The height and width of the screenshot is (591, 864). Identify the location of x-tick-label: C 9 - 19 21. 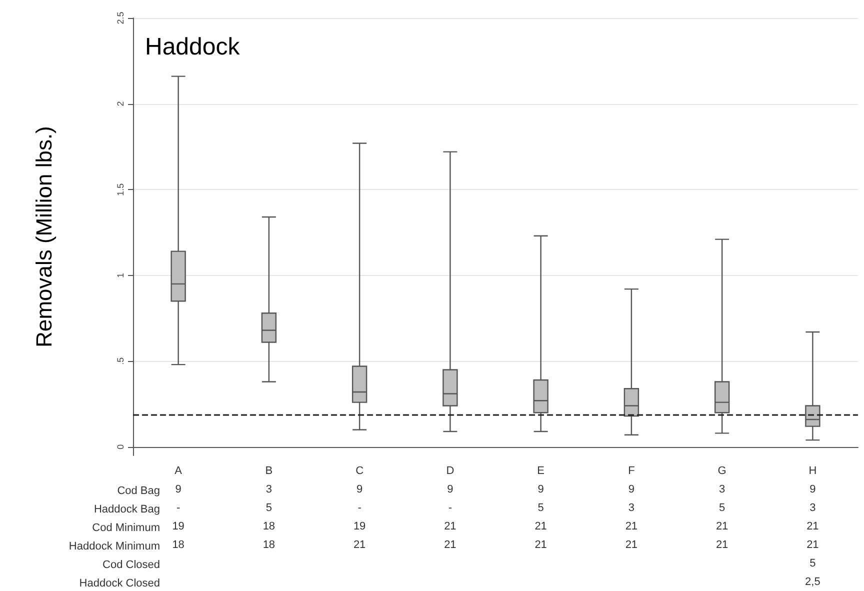
(359, 507).